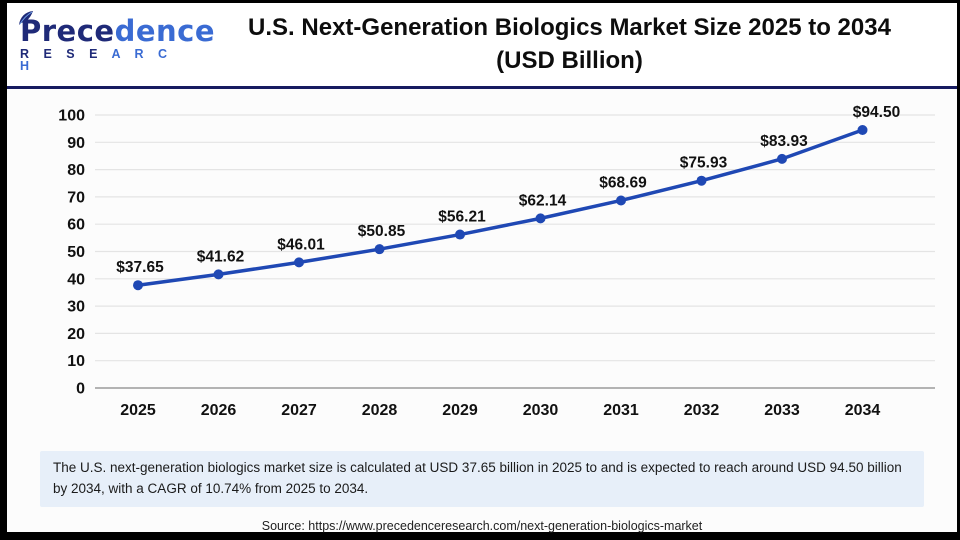  Describe the element at coordinates (569, 60) in the screenshot. I see `page-title-line2: (USD Billion)` at that location.